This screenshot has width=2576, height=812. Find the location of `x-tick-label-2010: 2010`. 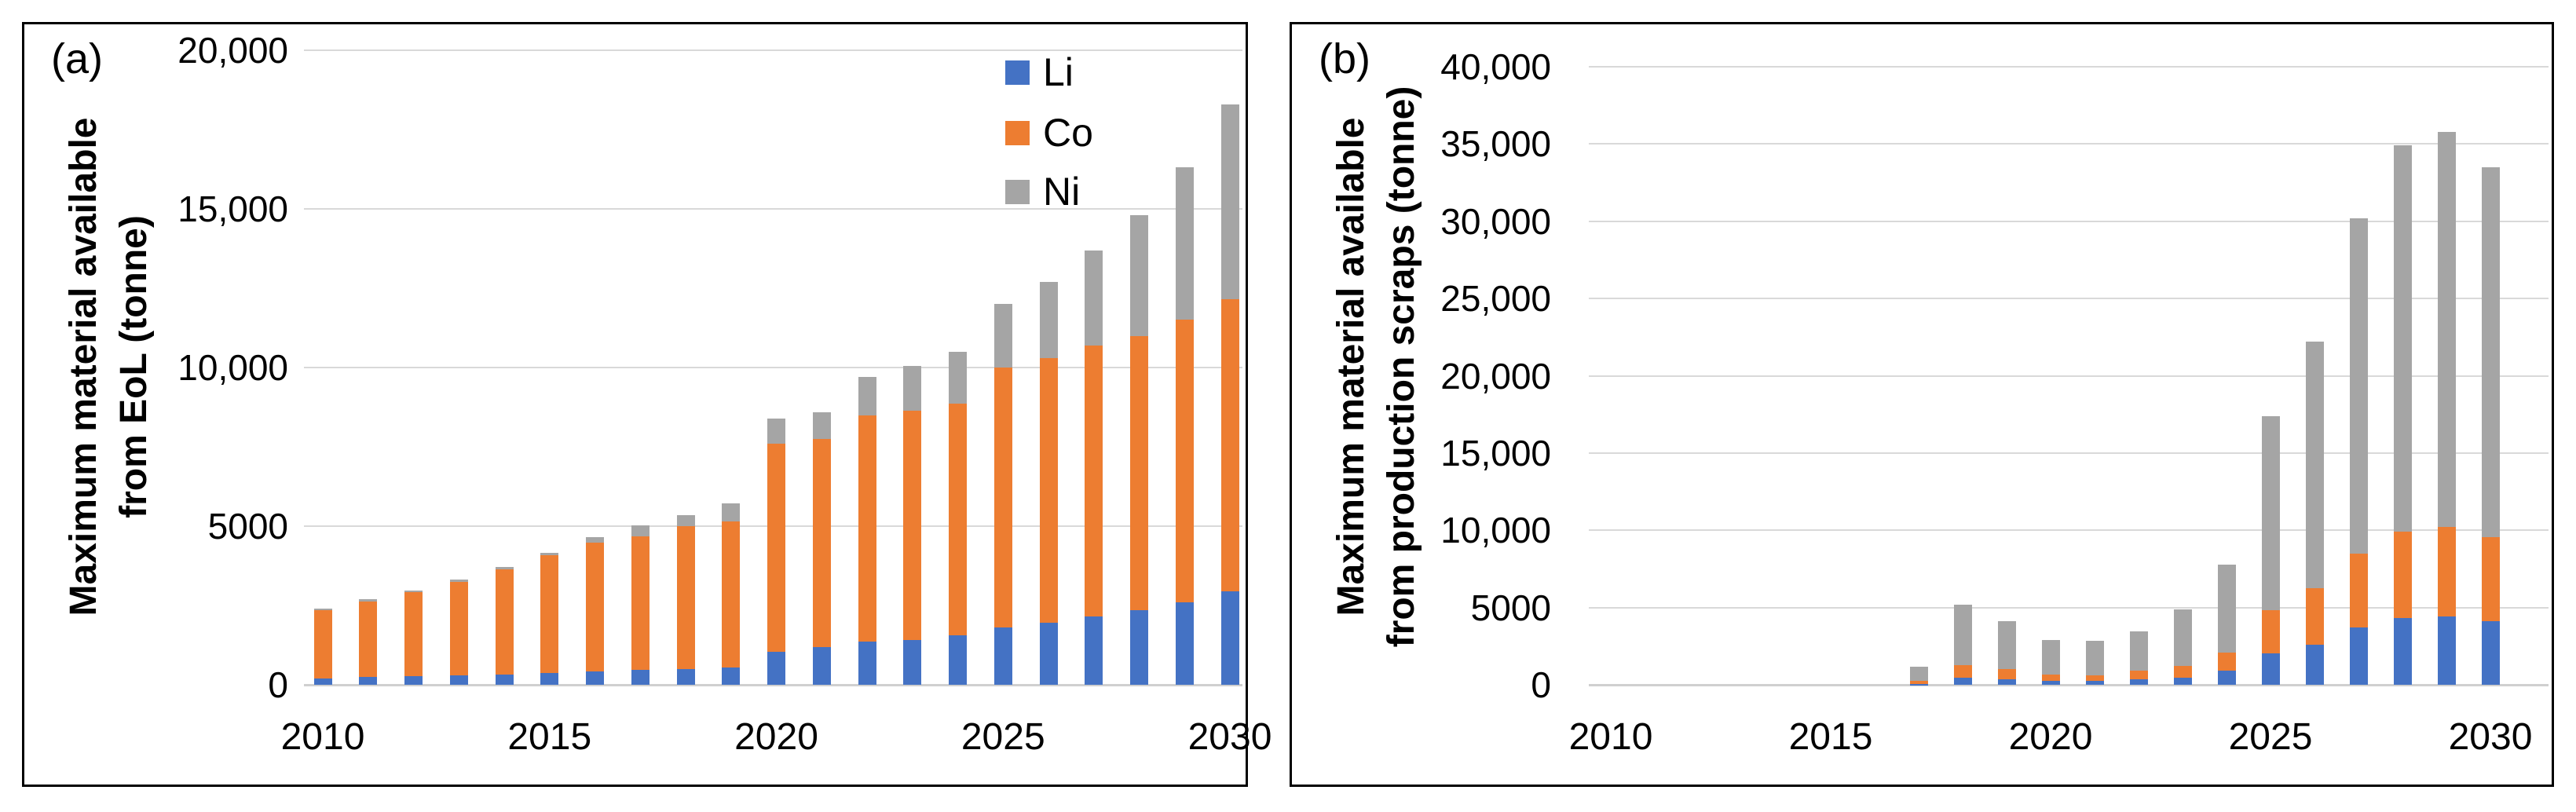

x-tick-label-2010: 2010 is located at coordinates (1610, 737).